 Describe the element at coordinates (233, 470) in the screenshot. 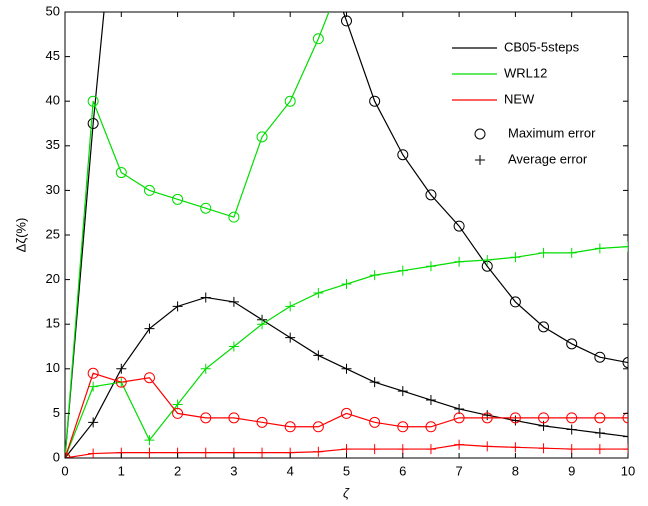

I see `x-tick-label: 3` at that location.